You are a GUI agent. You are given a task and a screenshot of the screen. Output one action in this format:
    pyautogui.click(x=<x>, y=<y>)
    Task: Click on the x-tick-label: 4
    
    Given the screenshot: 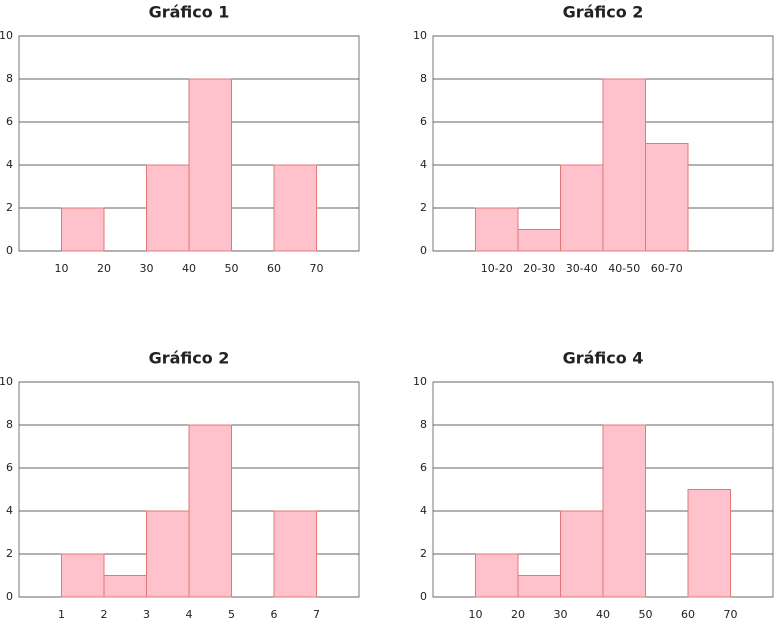 What is the action you would take?
    pyautogui.click(x=189, y=613)
    